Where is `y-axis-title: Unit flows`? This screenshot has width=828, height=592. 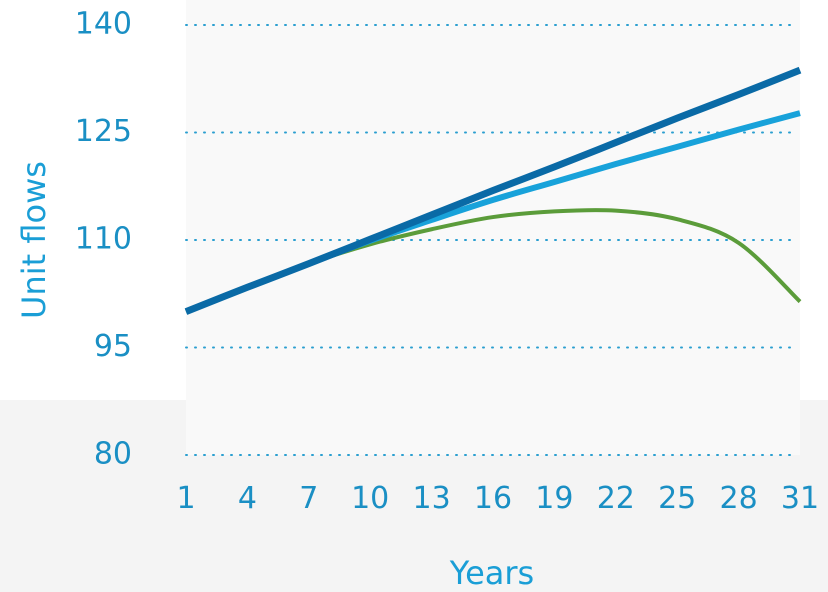 y-axis-title: Unit flows is located at coordinates (34, 240).